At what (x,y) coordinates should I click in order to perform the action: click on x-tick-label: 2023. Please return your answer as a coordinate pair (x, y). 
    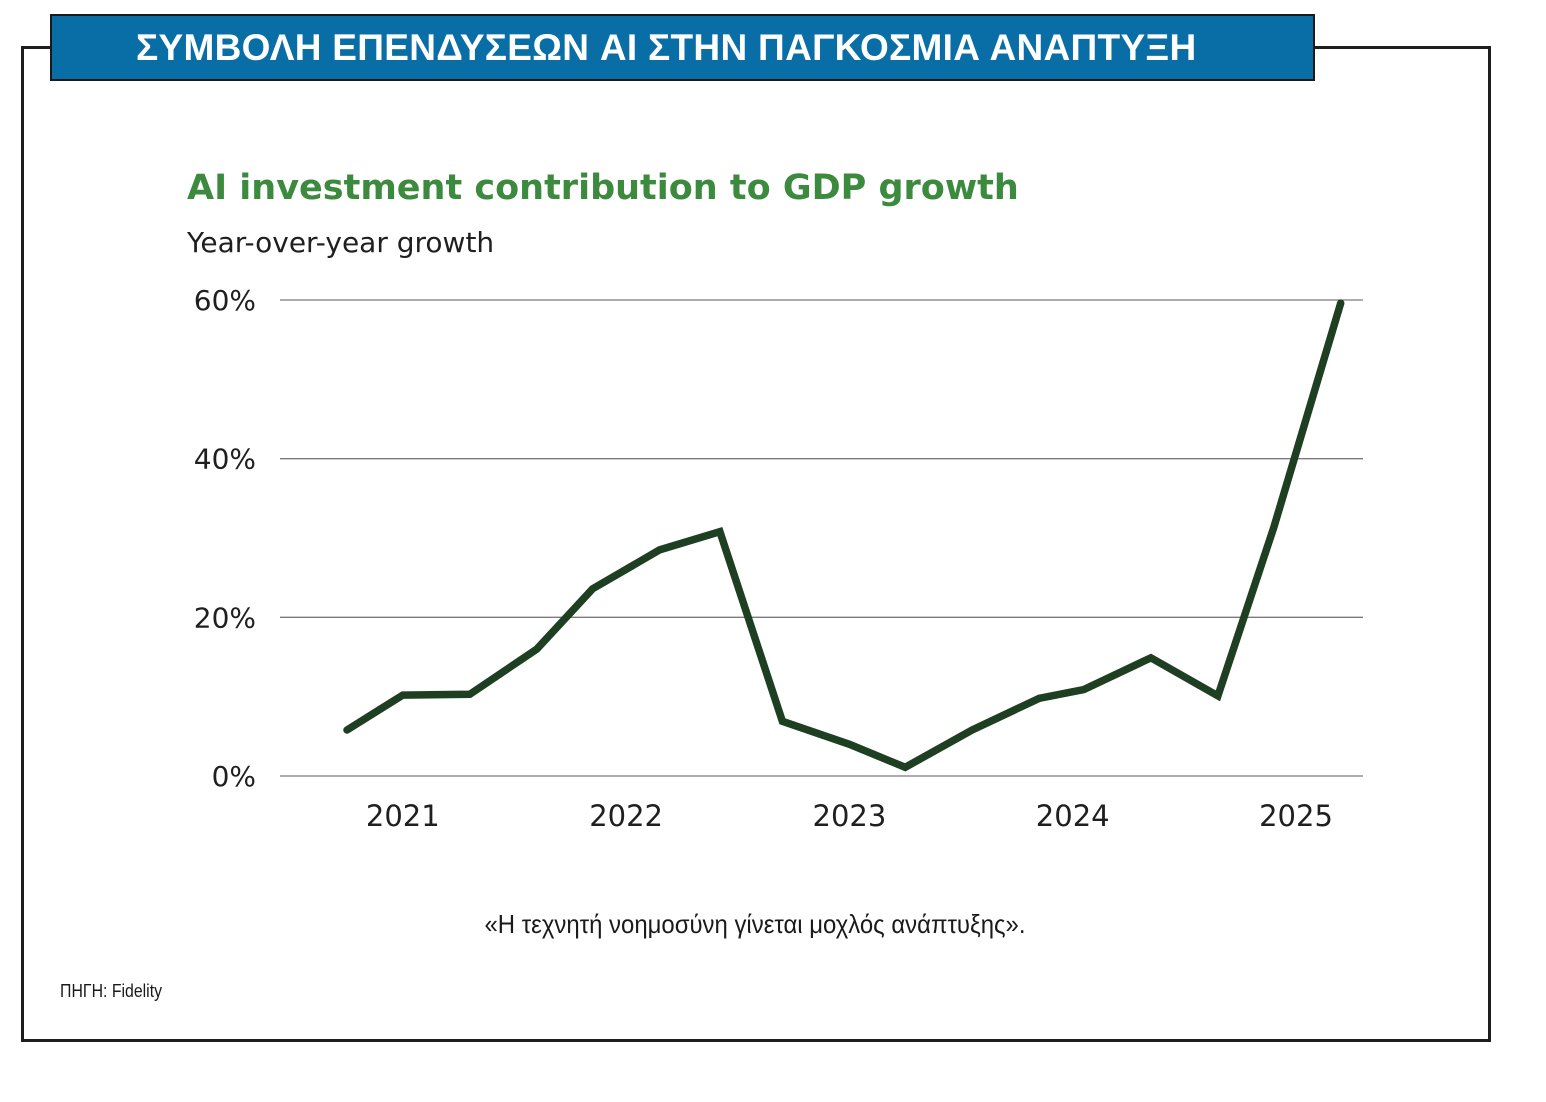
    Looking at the image, I should click on (850, 816).